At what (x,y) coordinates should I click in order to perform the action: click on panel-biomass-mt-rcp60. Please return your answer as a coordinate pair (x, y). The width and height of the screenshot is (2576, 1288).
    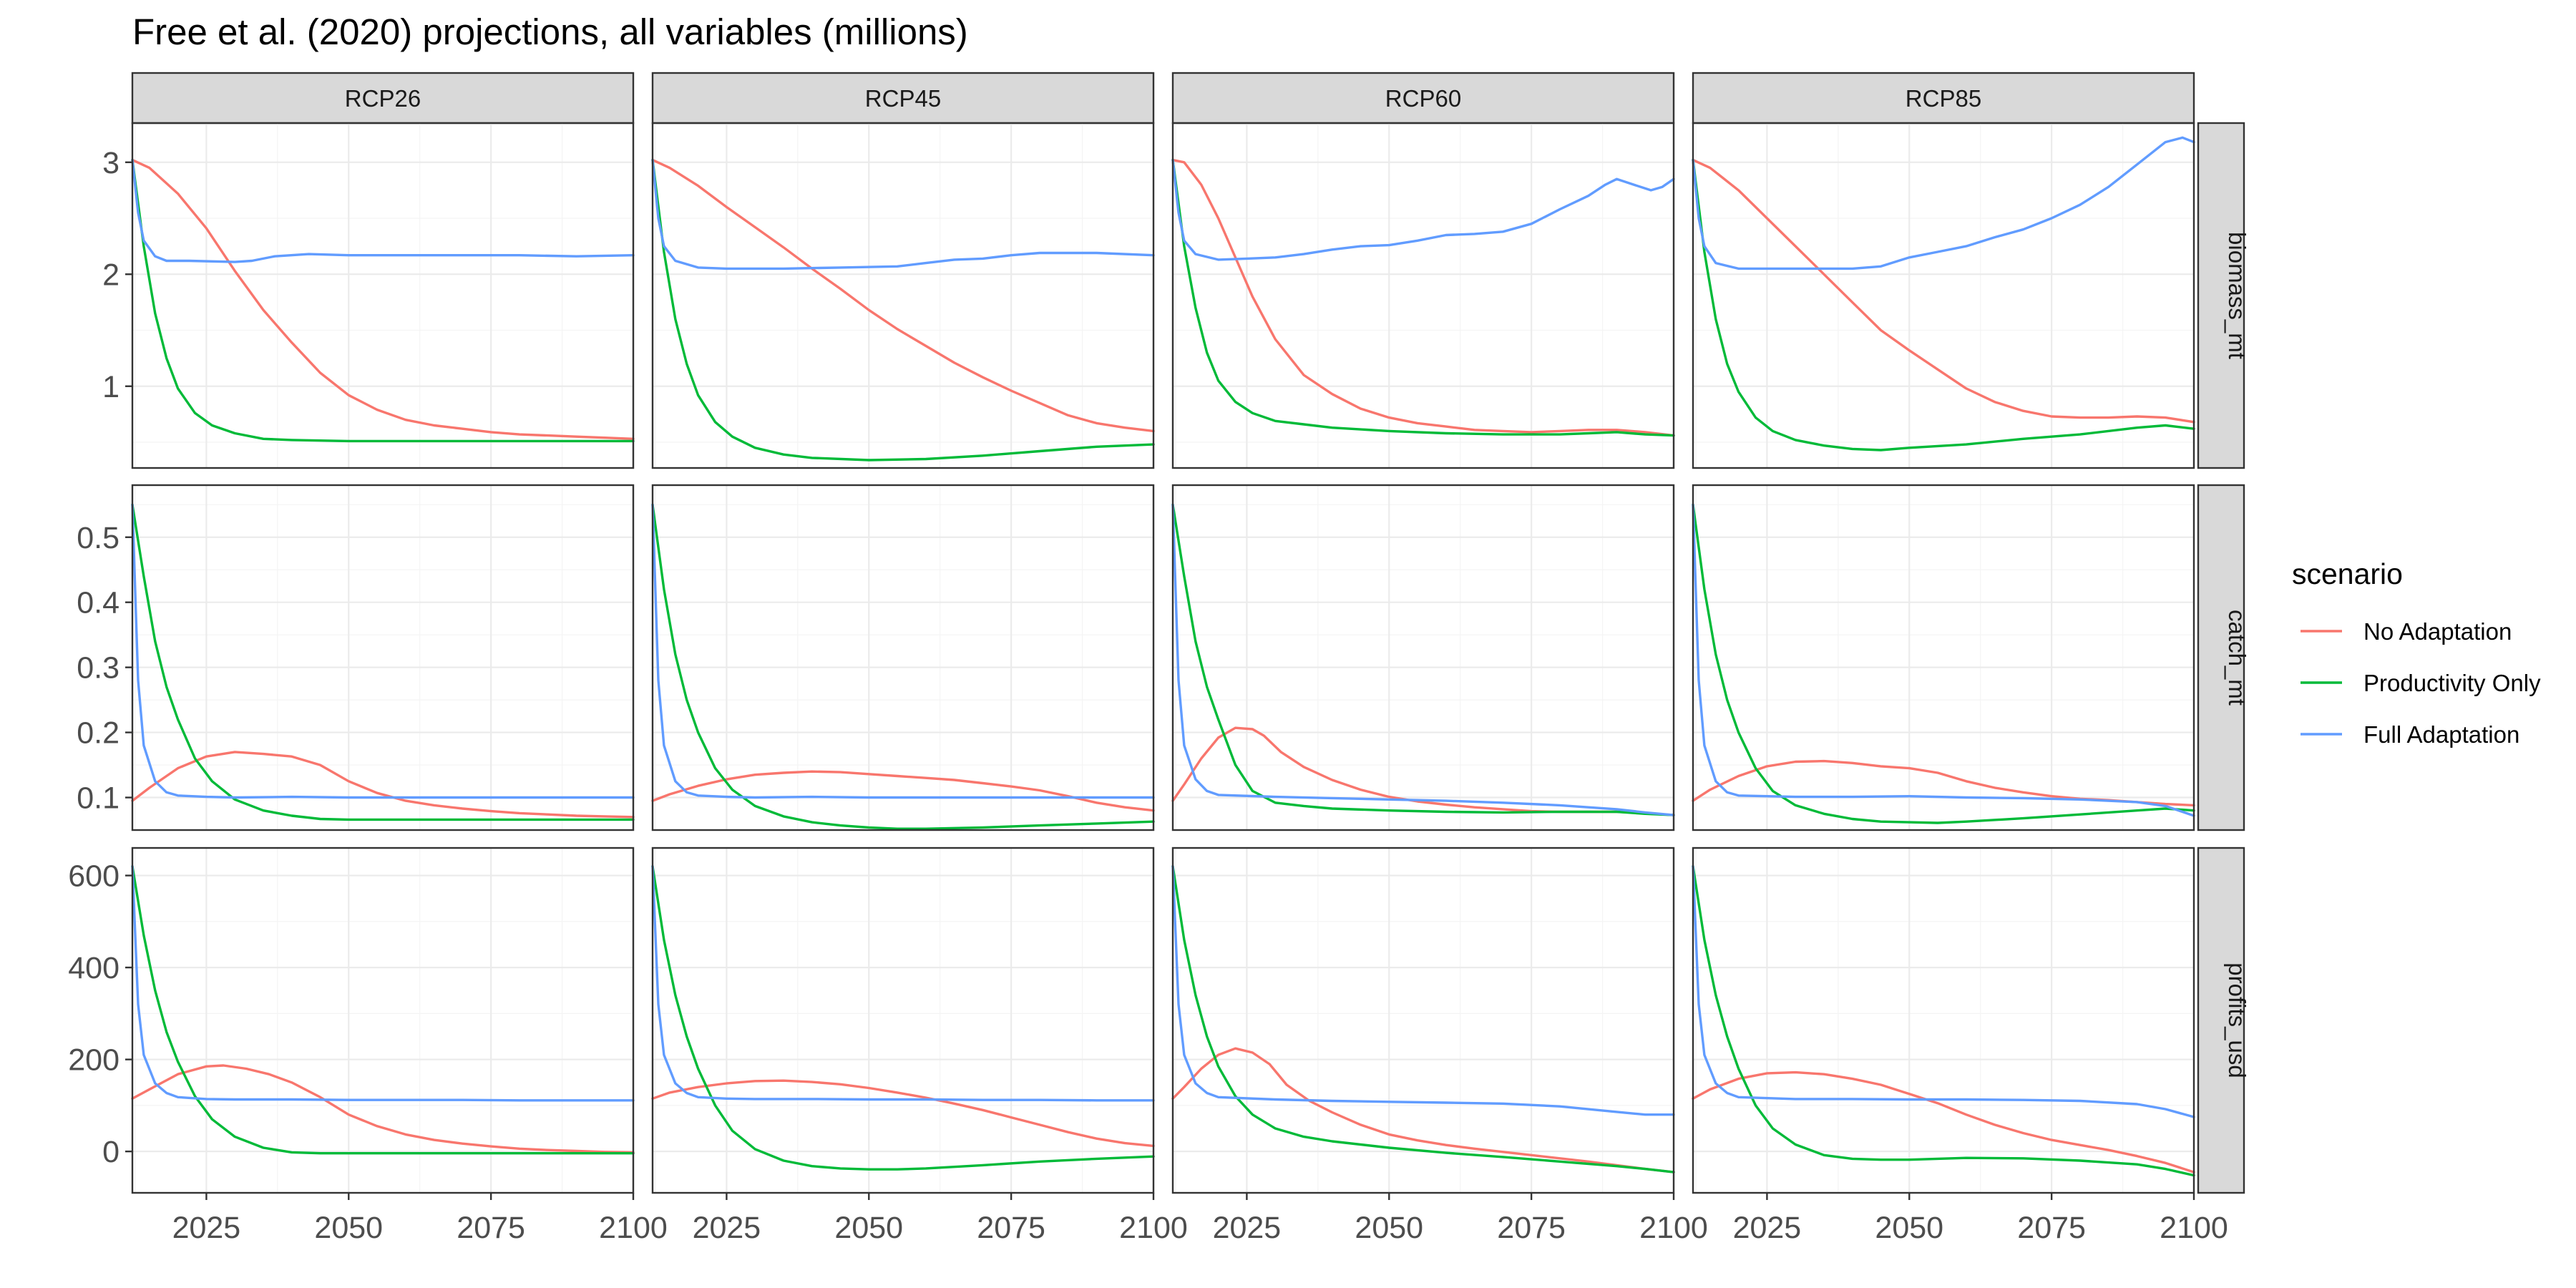
    Looking at the image, I should click on (1423, 295).